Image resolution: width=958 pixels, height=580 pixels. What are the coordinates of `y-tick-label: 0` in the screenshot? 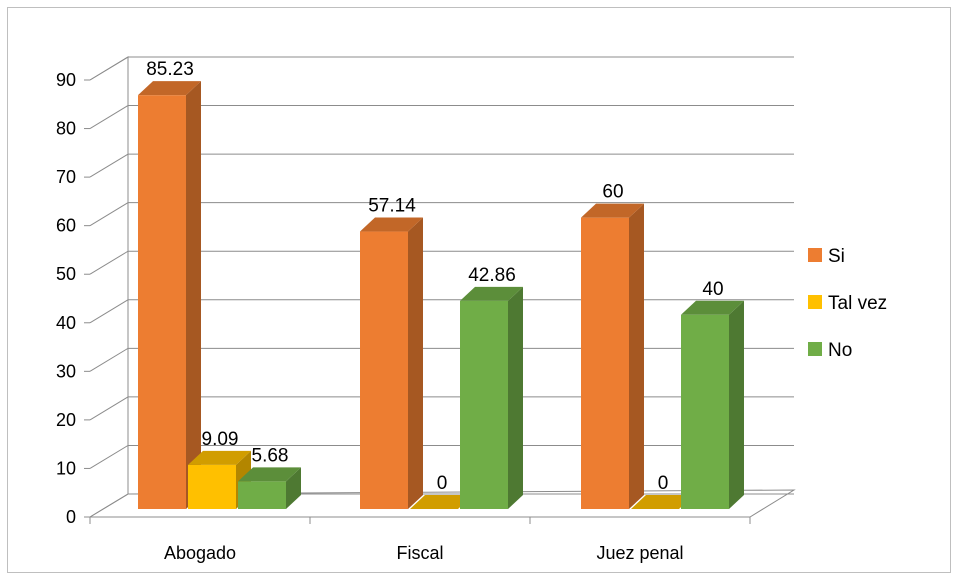 It's located at (71, 517).